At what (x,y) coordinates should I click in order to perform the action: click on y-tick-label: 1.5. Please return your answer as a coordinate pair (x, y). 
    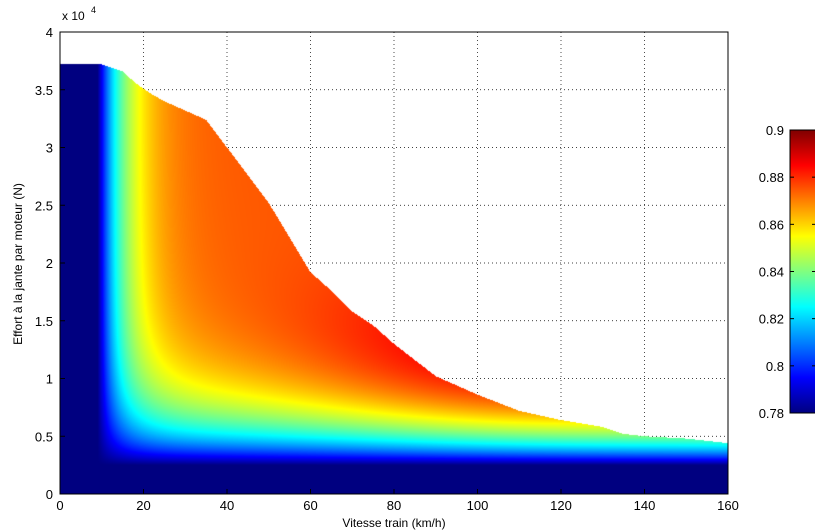
    Looking at the image, I should click on (44, 321).